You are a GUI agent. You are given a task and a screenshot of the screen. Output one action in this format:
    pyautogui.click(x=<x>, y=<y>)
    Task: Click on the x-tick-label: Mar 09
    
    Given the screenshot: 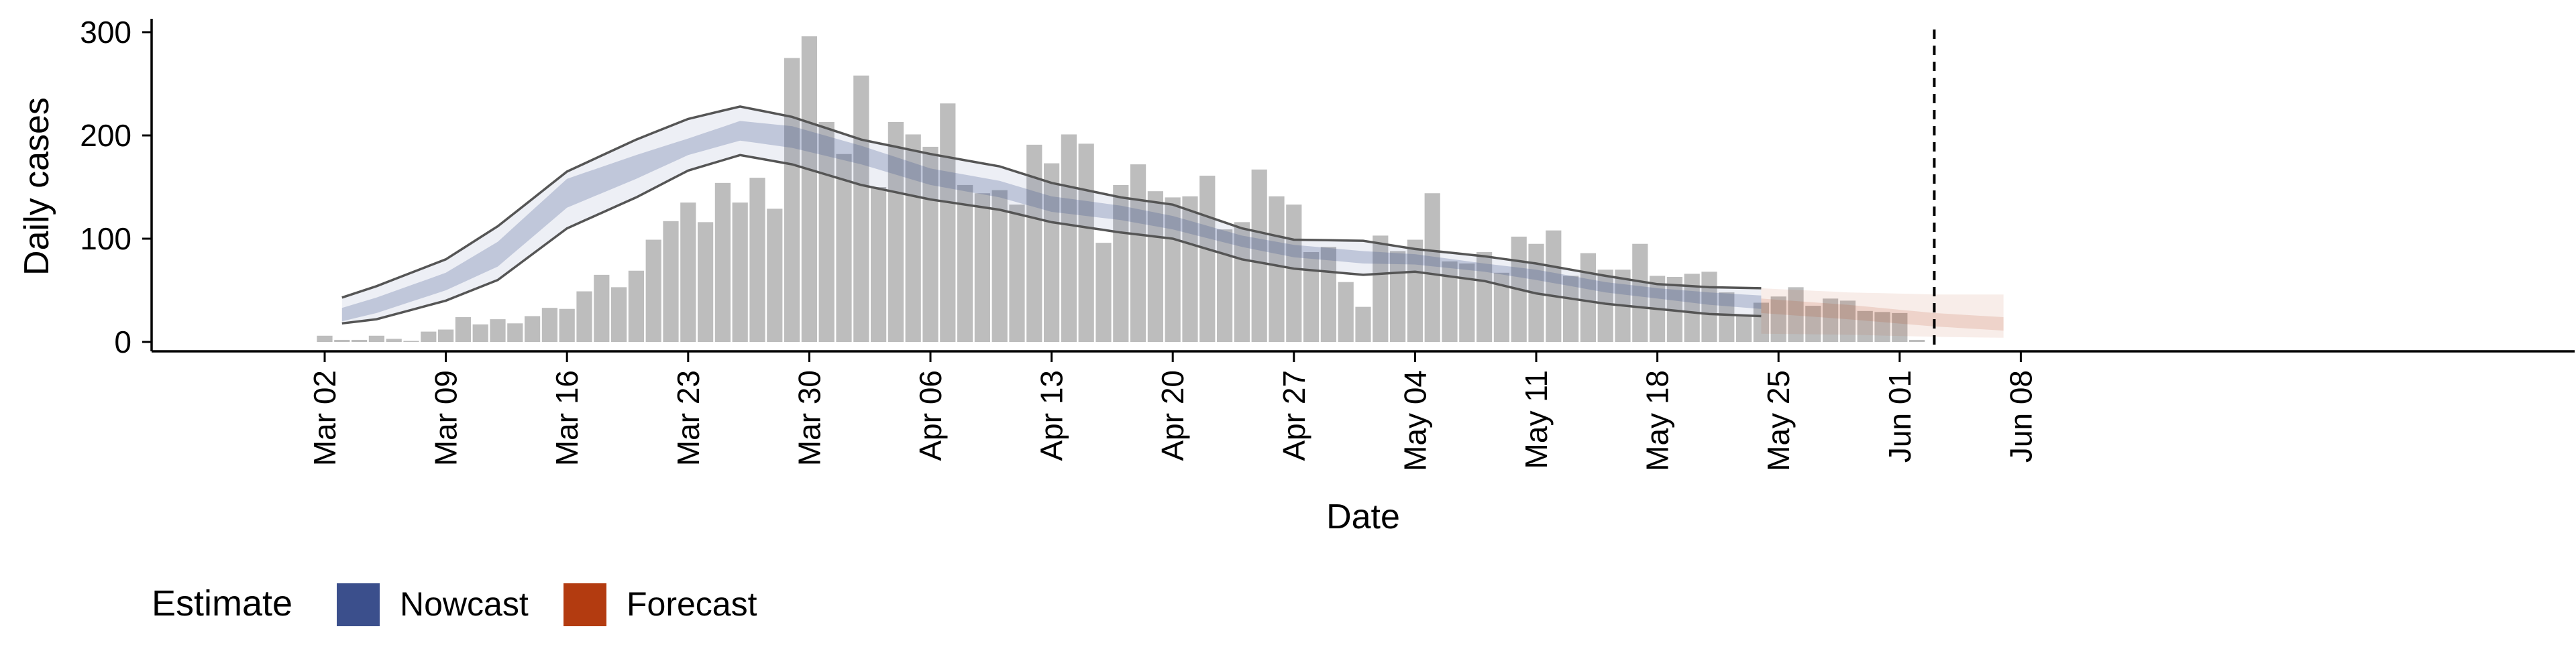 What is the action you would take?
    pyautogui.click(x=446, y=418)
    